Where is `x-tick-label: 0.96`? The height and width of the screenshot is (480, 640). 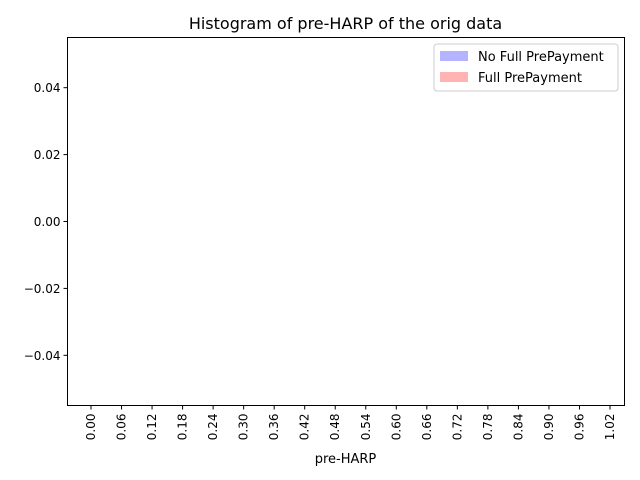 x-tick-label: 0.96 is located at coordinates (579, 427).